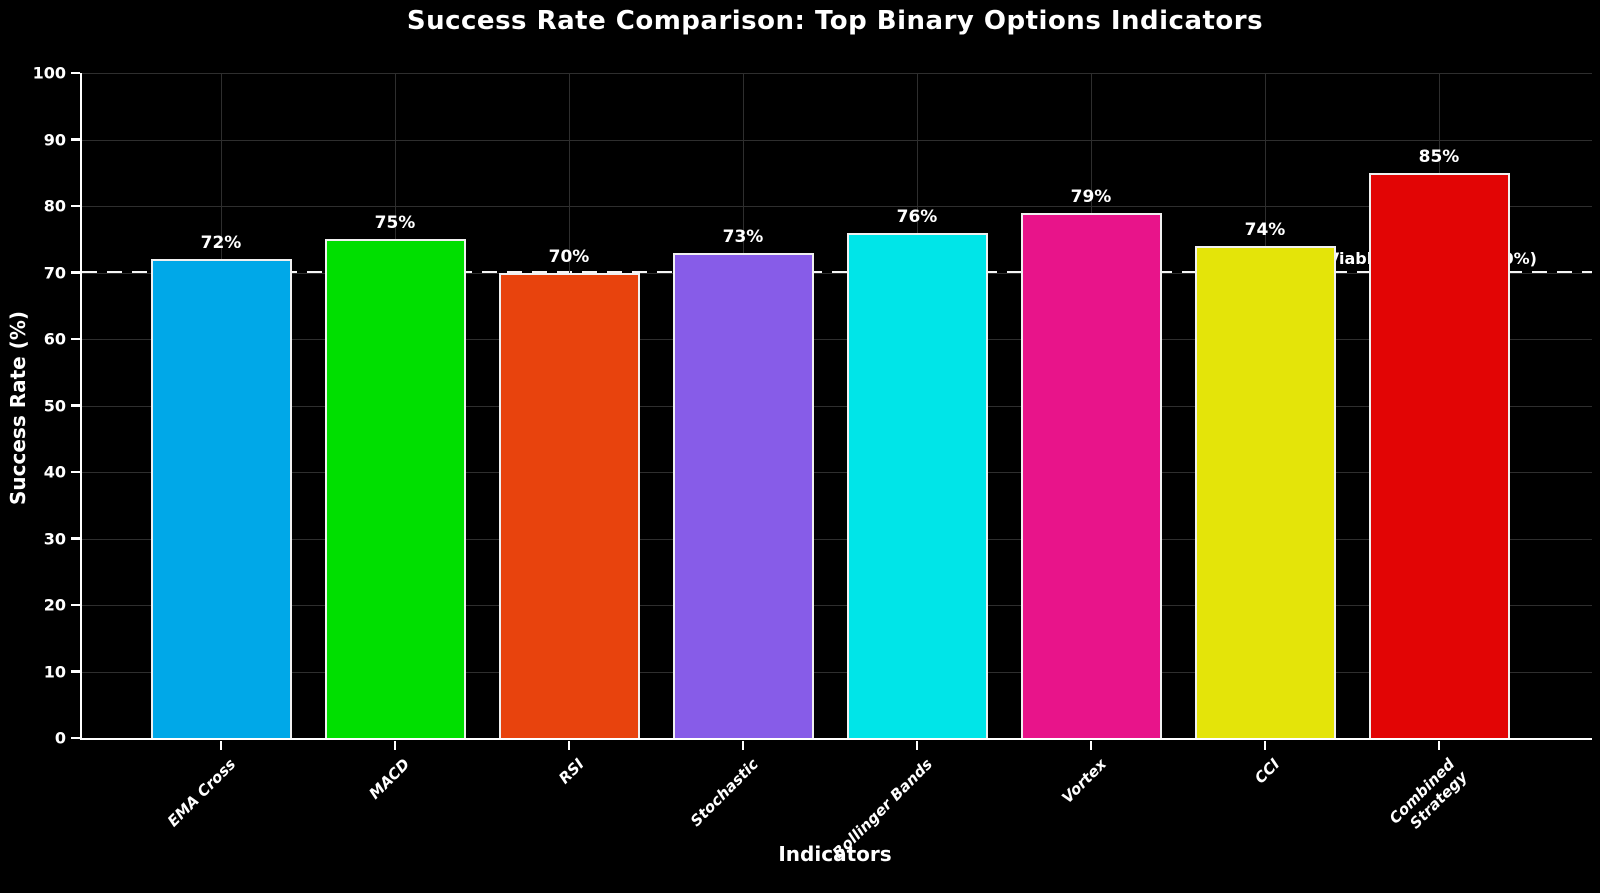 This screenshot has width=1600, height=893. What do you see at coordinates (1267, 771) in the screenshot?
I see `x-axis-tick-label: CCI` at bounding box center [1267, 771].